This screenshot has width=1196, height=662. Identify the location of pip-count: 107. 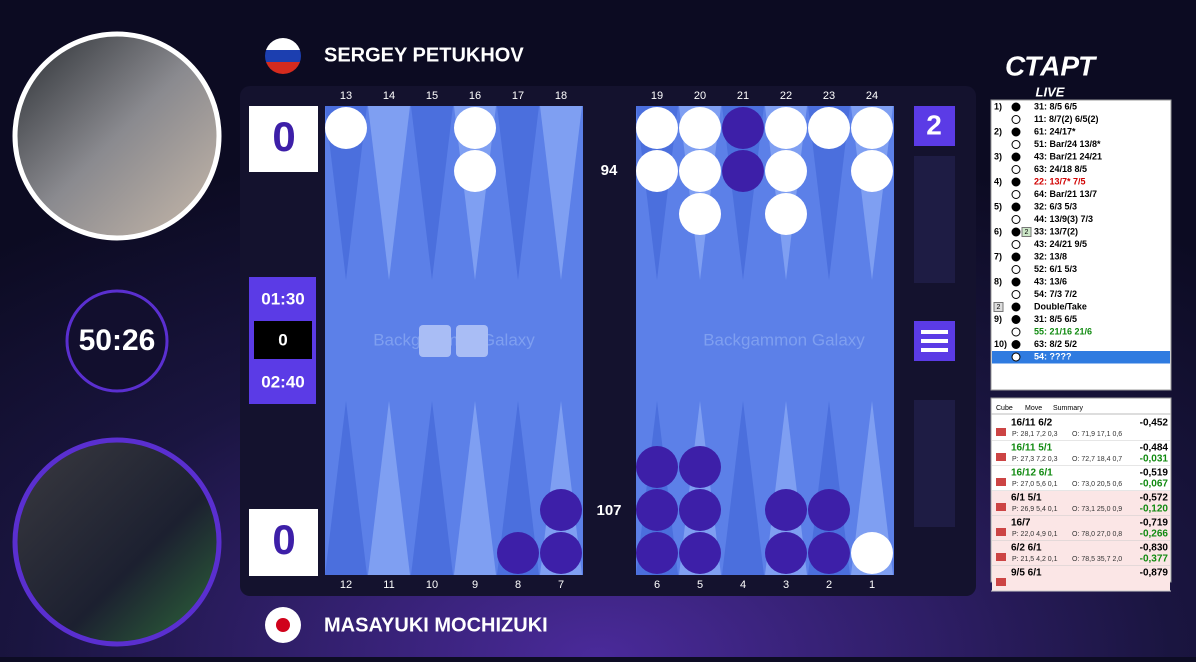
(608, 510).